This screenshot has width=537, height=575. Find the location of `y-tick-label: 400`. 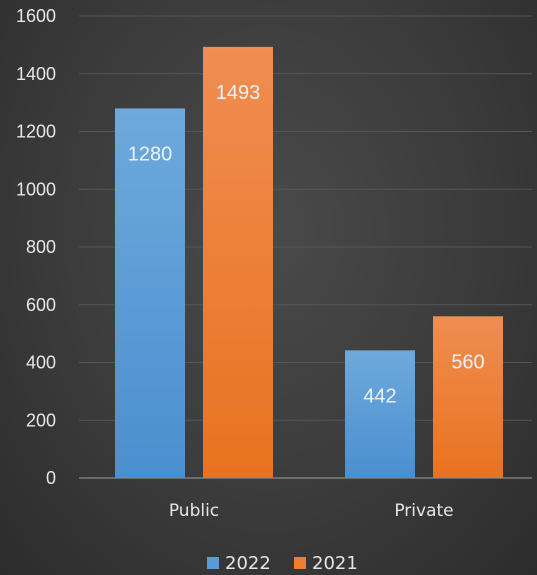

y-tick-label: 400 is located at coordinates (41, 363).